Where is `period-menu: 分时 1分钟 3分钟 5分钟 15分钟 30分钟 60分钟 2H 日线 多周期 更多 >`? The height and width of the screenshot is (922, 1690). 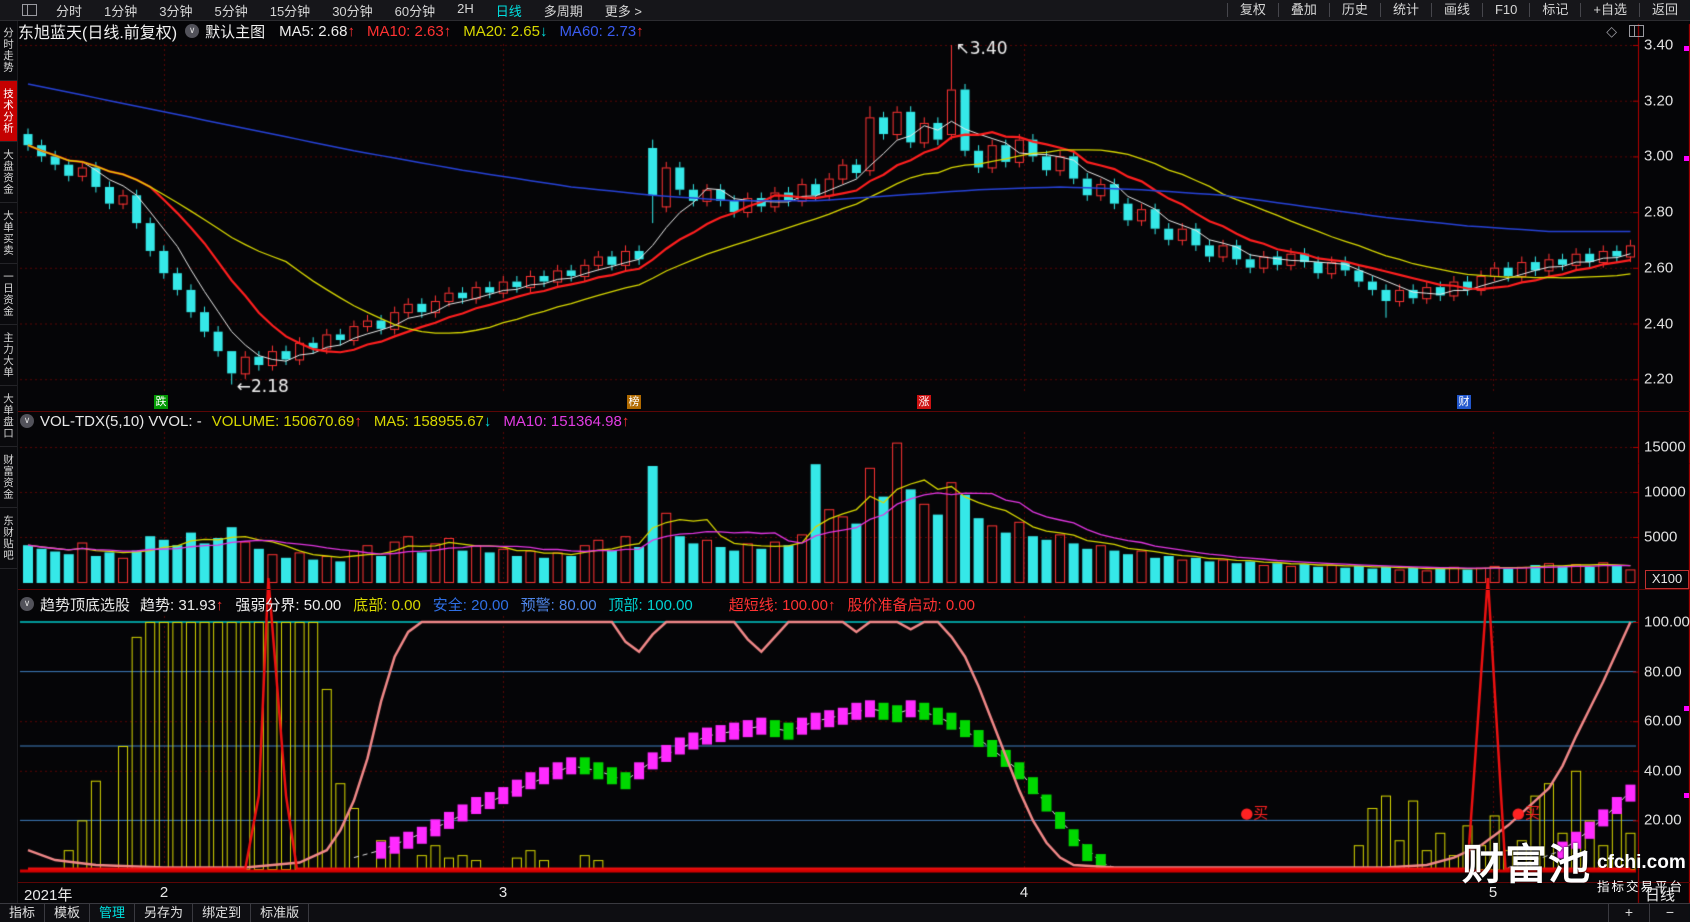
period-menu: 分时 1分钟 3分钟 5分钟 15分钟 30分钟 60分钟 2H 日线 多周期 更多 > is located at coordinates (349, 10).